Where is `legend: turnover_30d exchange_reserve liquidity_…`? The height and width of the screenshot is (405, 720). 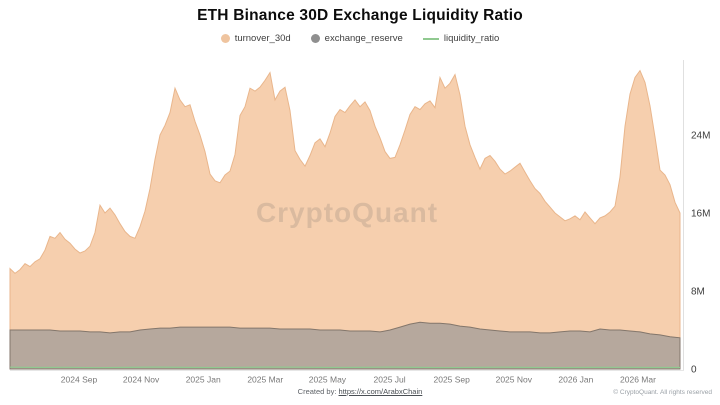 legend: turnover_30d exchange_reserve liquidity_… is located at coordinates (360, 38).